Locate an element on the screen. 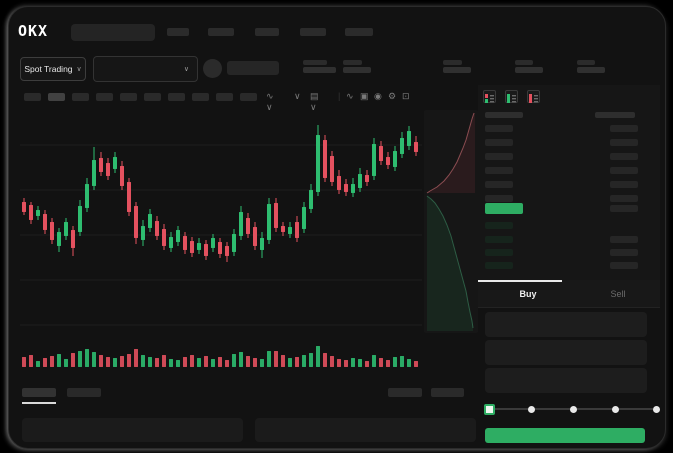  amount-input is located at coordinates (566, 352).